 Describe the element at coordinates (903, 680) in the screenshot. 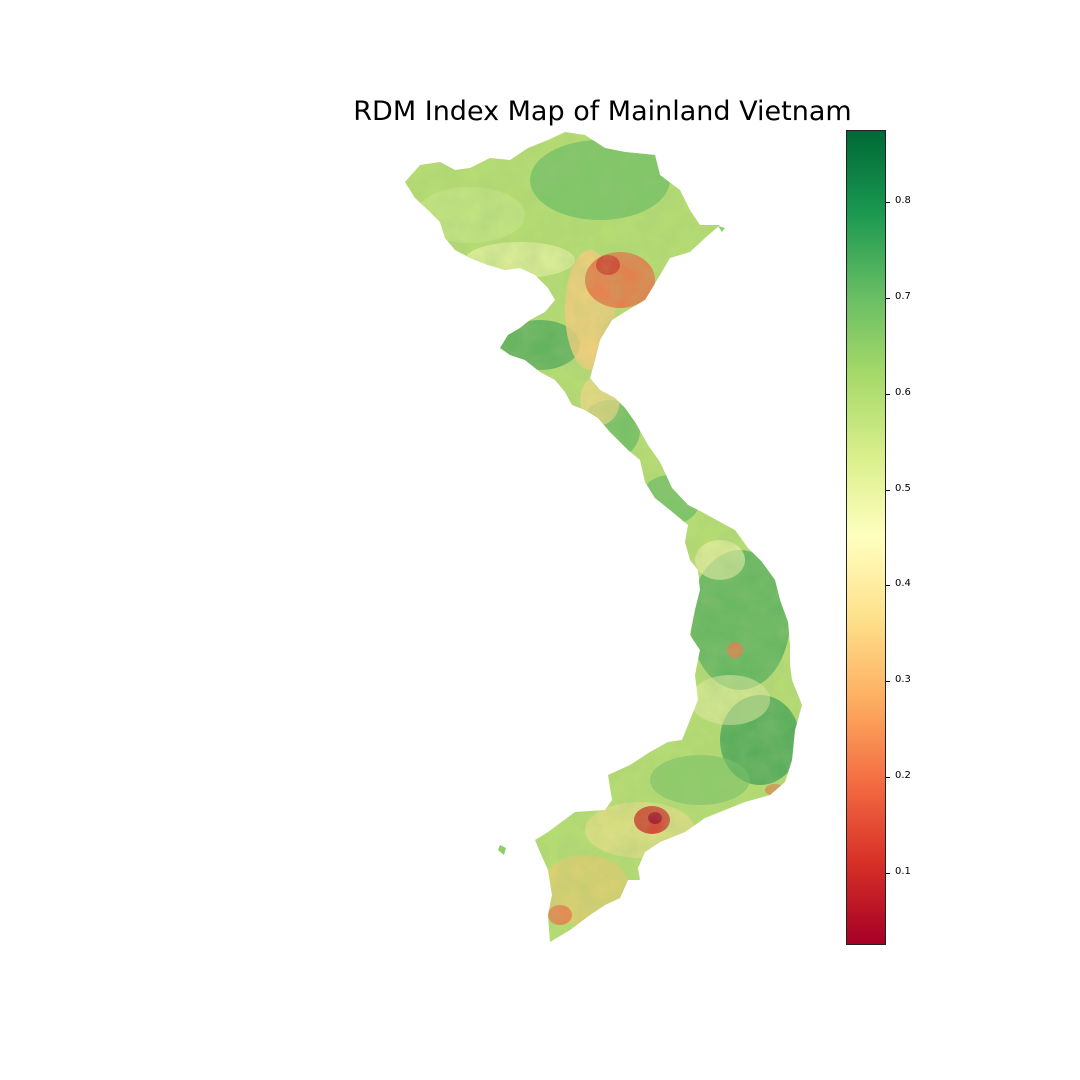

I see `tick-label: 0.3` at that location.